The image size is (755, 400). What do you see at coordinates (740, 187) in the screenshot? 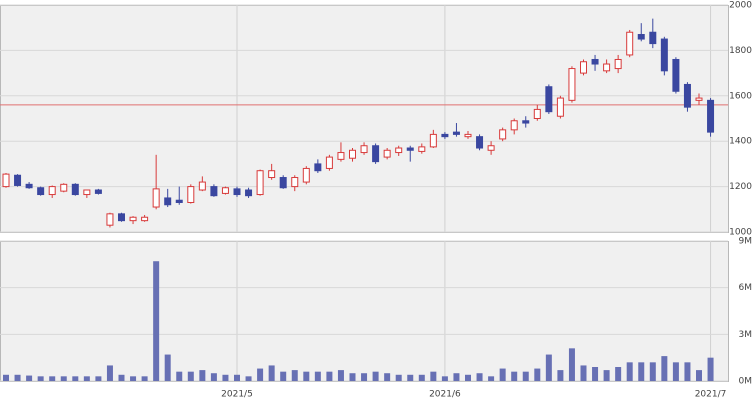
I see `y-tick-label: 1200` at bounding box center [740, 187].